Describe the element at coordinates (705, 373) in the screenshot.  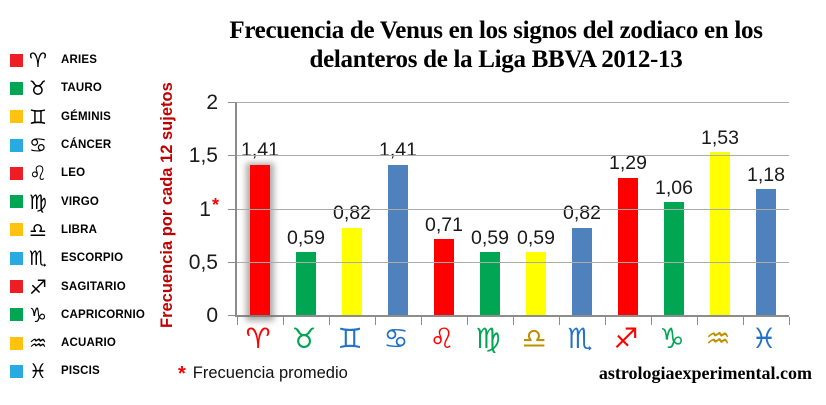
I see `website-credit: astrologiaexperimental.com` at that location.